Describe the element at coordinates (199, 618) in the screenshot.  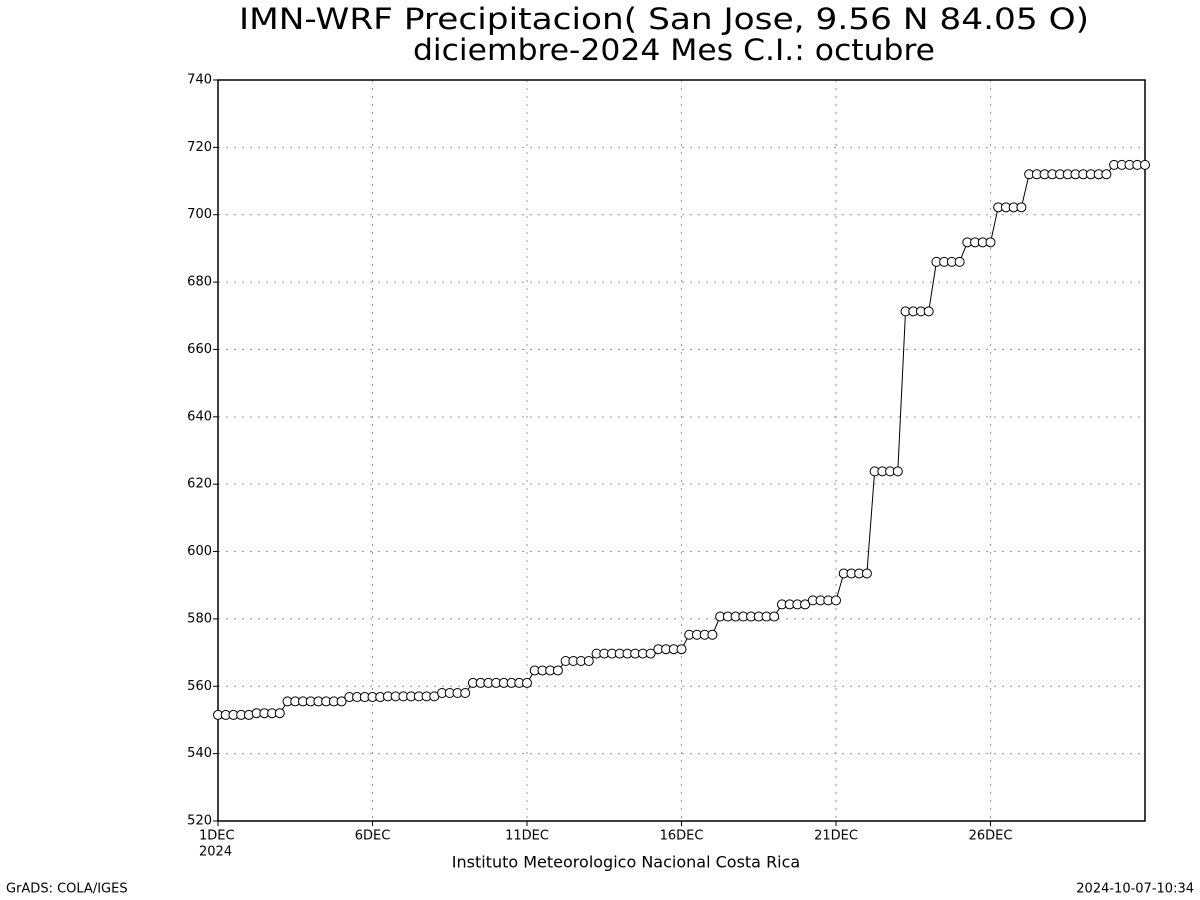
I see `y-tick-label: 580` at that location.